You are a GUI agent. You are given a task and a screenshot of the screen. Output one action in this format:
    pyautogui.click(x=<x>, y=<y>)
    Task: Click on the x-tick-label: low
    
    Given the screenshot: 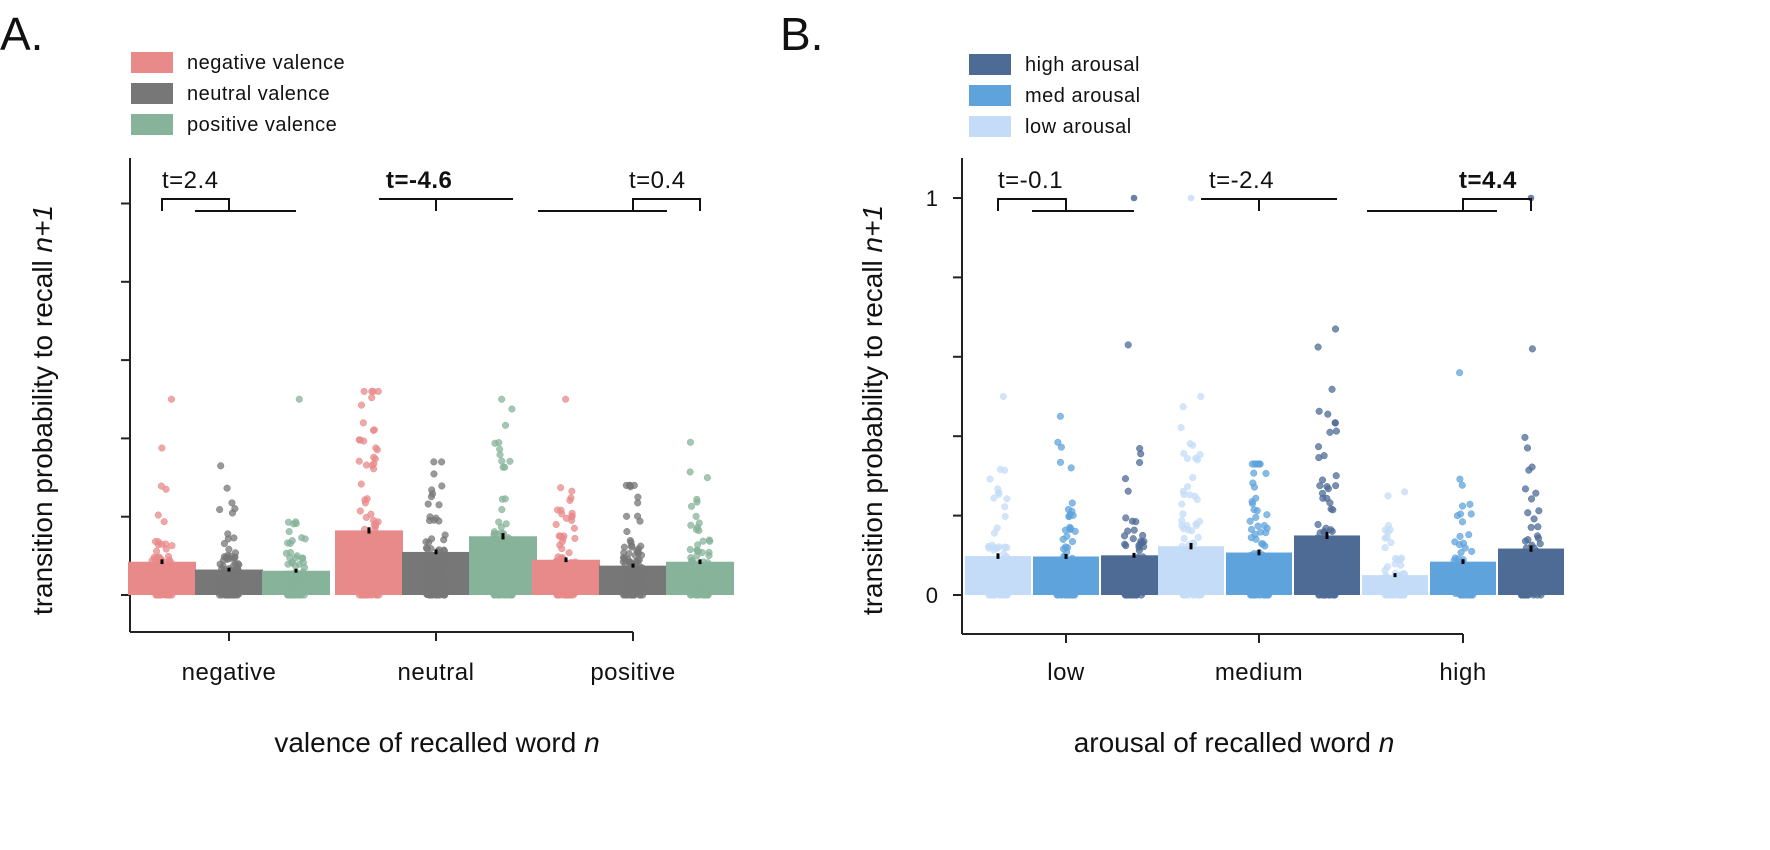 What is the action you would take?
    pyautogui.click(x=1066, y=672)
    